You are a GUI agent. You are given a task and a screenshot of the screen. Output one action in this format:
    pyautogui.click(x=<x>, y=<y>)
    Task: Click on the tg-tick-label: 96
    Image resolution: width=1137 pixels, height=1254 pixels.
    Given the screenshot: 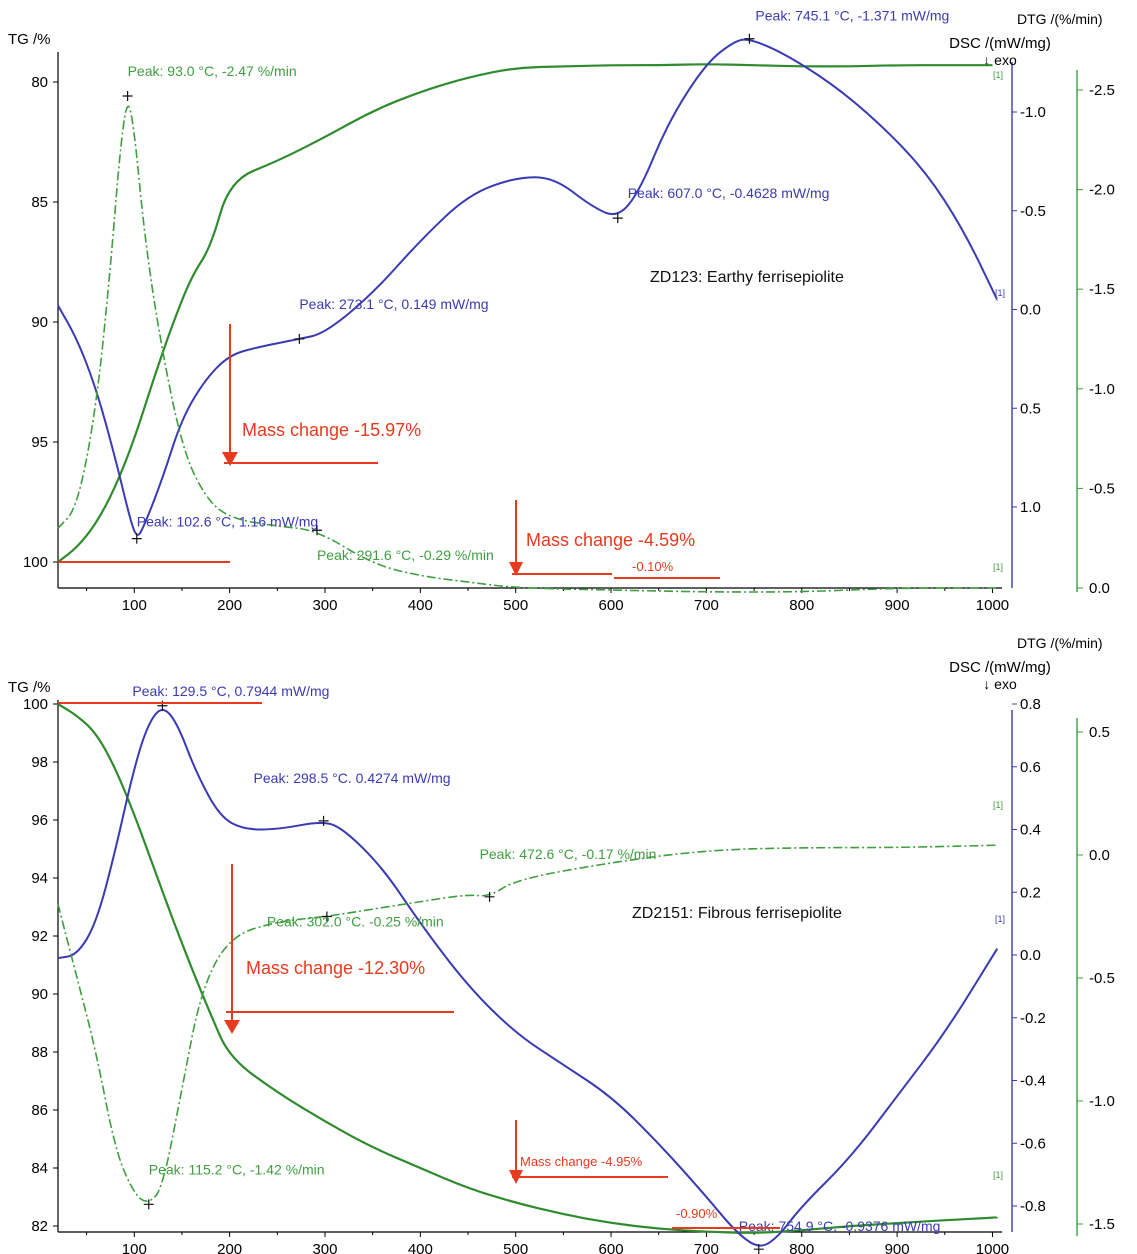 What is the action you would take?
    pyautogui.click(x=39, y=820)
    